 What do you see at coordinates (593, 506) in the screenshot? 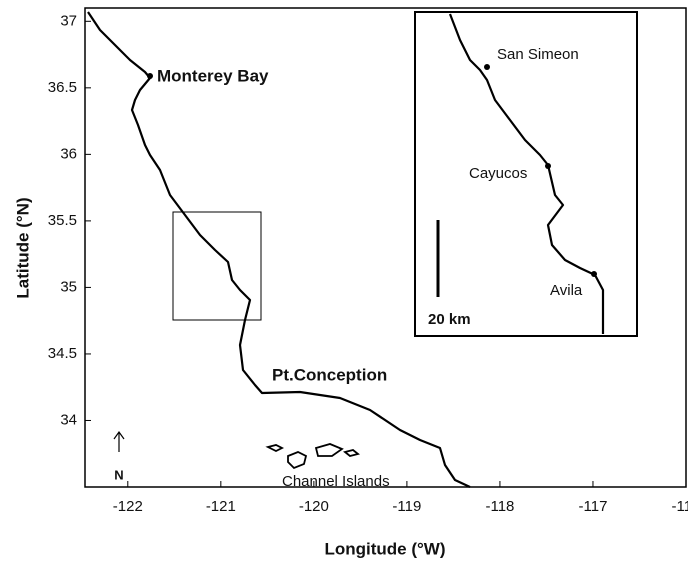
I see `x-tick-label: -117` at bounding box center [593, 506].